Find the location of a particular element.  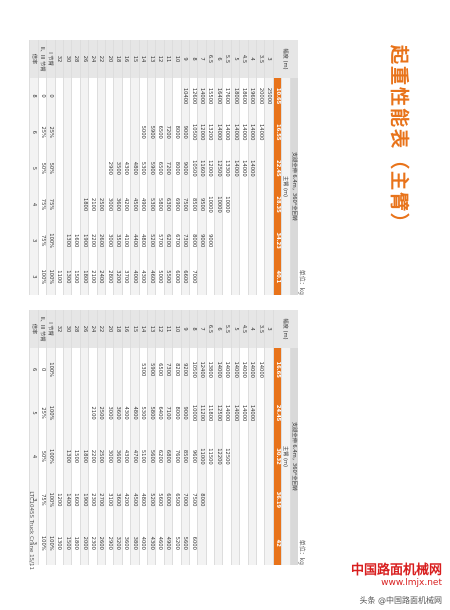

data-row: 30 1300 1400 1500 is located at coordinates (67, 437).